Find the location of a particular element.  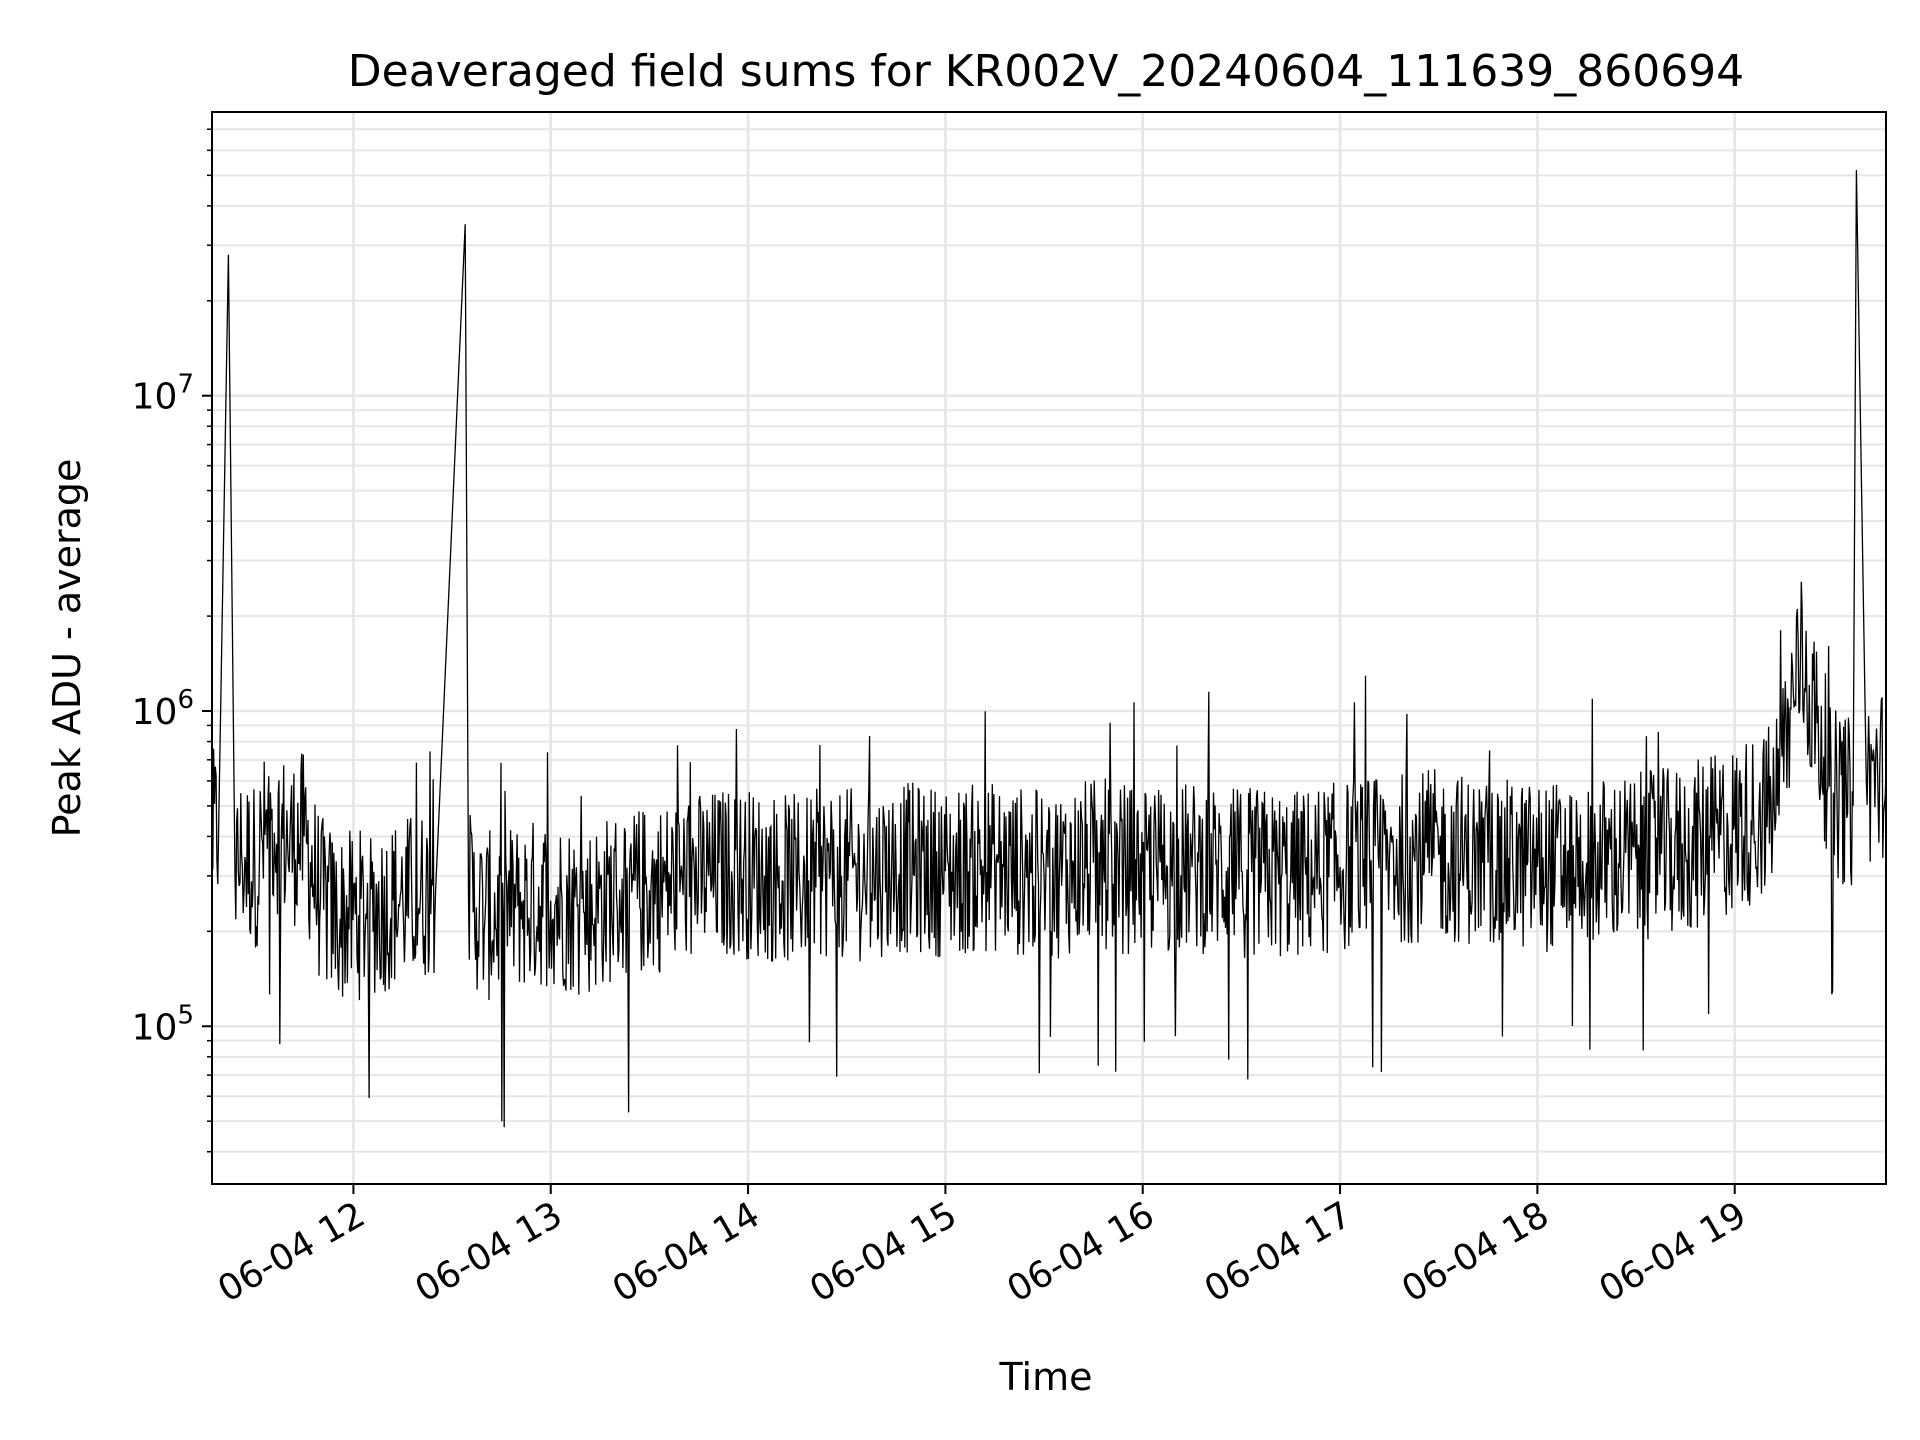

y-axis-label: Peak ADU - average is located at coordinates (67, 648).